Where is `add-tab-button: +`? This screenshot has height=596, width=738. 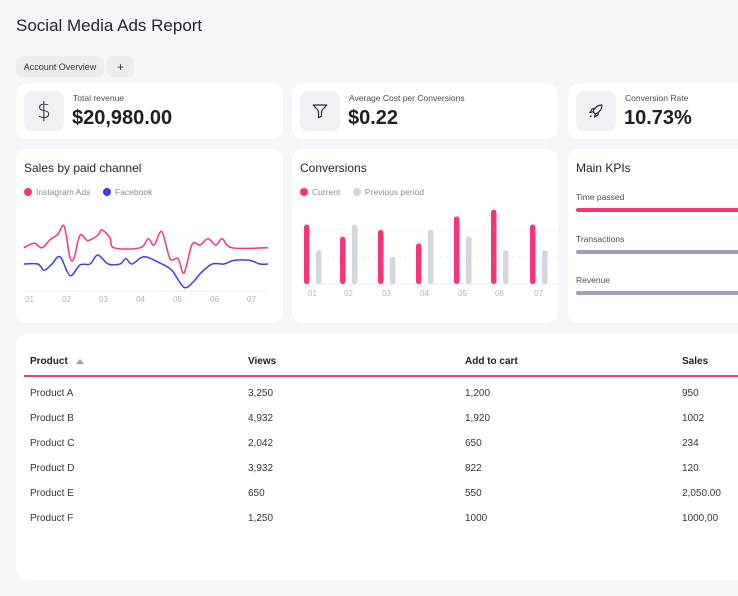
add-tab-button: + is located at coordinates (120, 66).